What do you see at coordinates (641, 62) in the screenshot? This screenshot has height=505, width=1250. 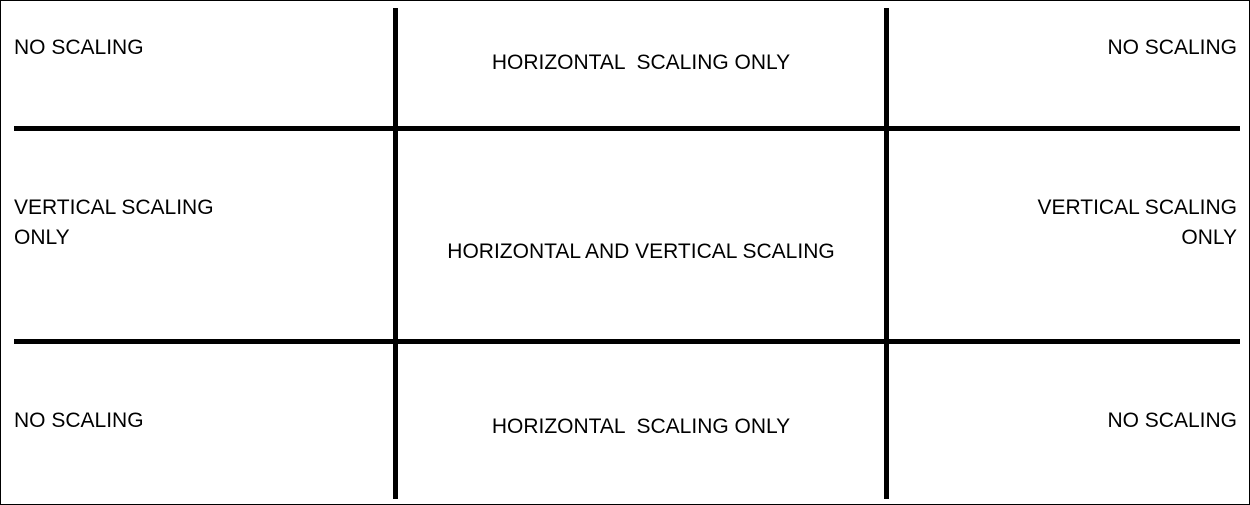 I see `top-center-region-label: HORIZONTAL SCALING ONLY` at bounding box center [641, 62].